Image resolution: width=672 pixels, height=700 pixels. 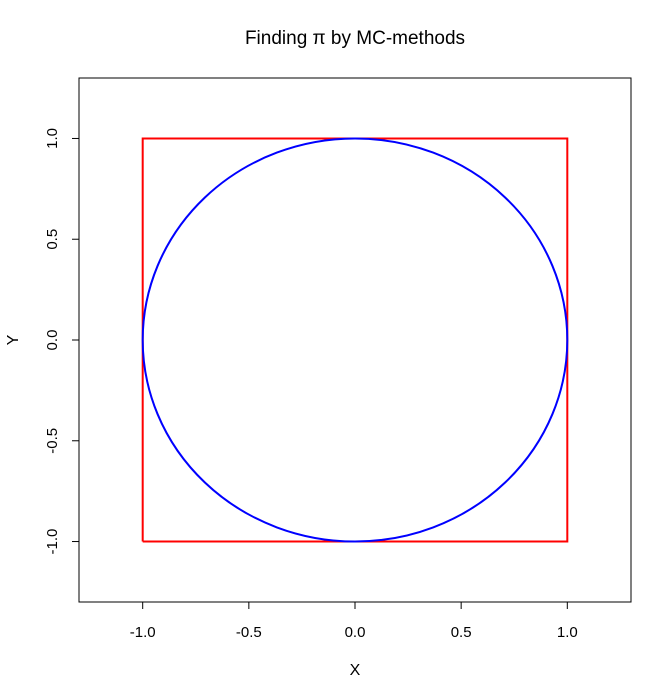 What do you see at coordinates (567, 632) in the screenshot?
I see `x-tick-label: 1.0` at bounding box center [567, 632].